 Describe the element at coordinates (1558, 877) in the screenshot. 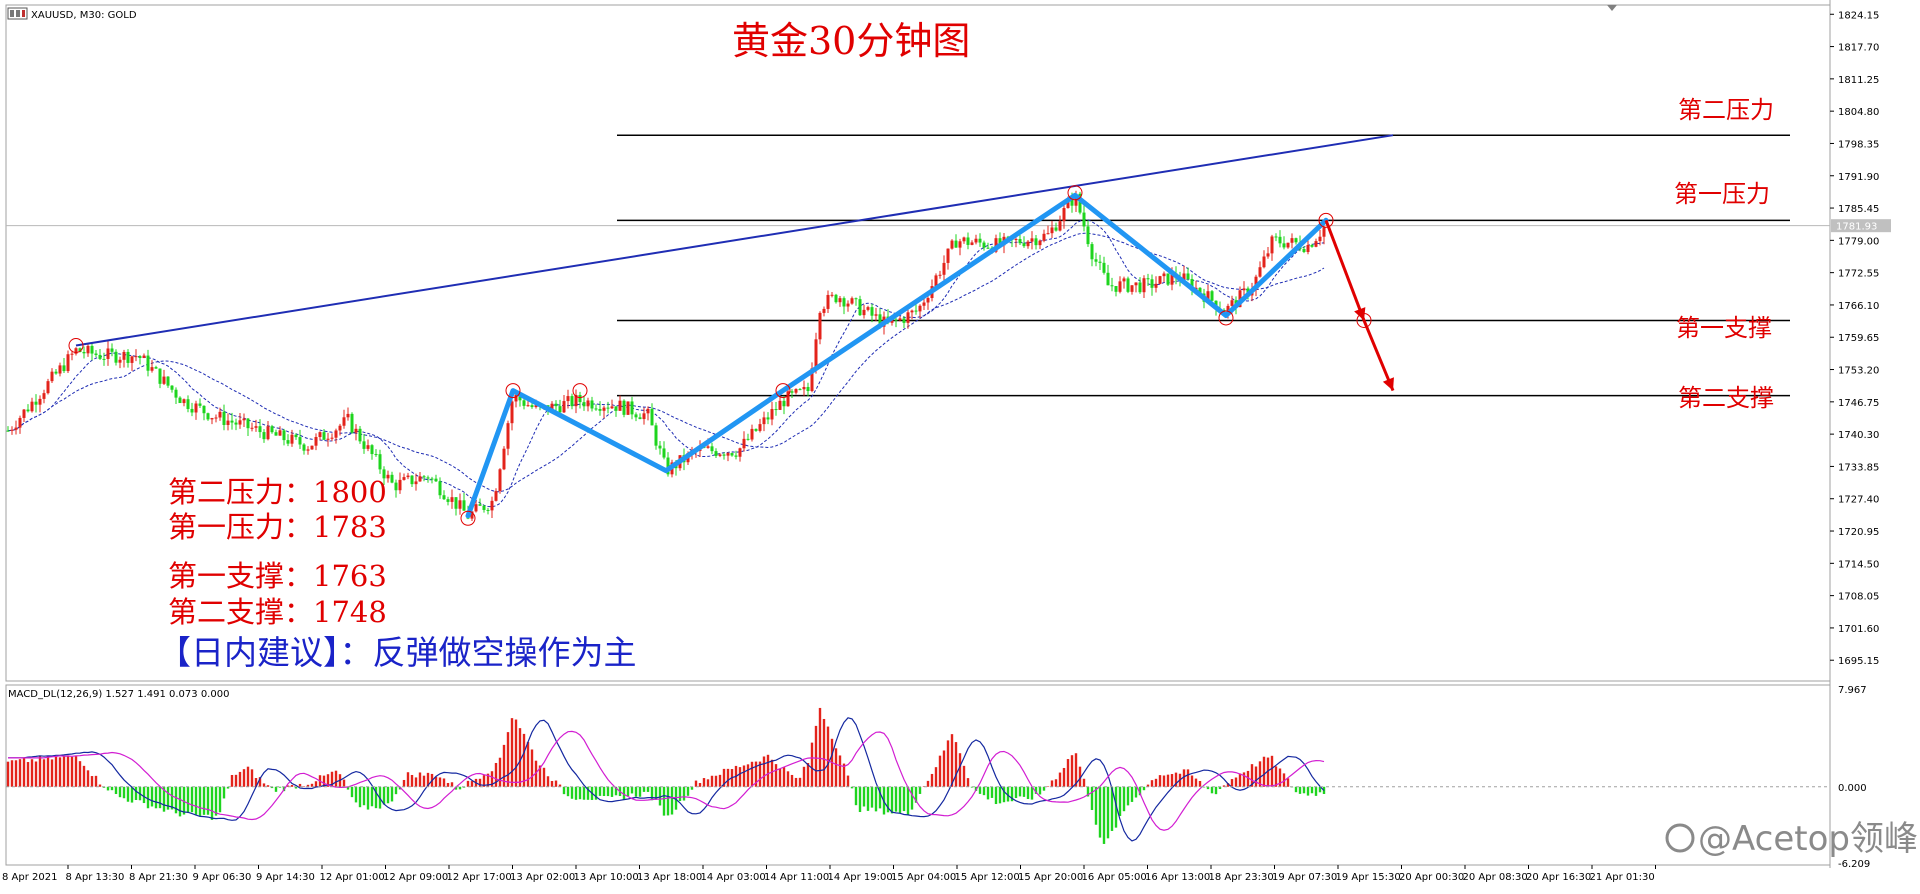

I see `time-tick-label: 20 Apr 16:30` at that location.